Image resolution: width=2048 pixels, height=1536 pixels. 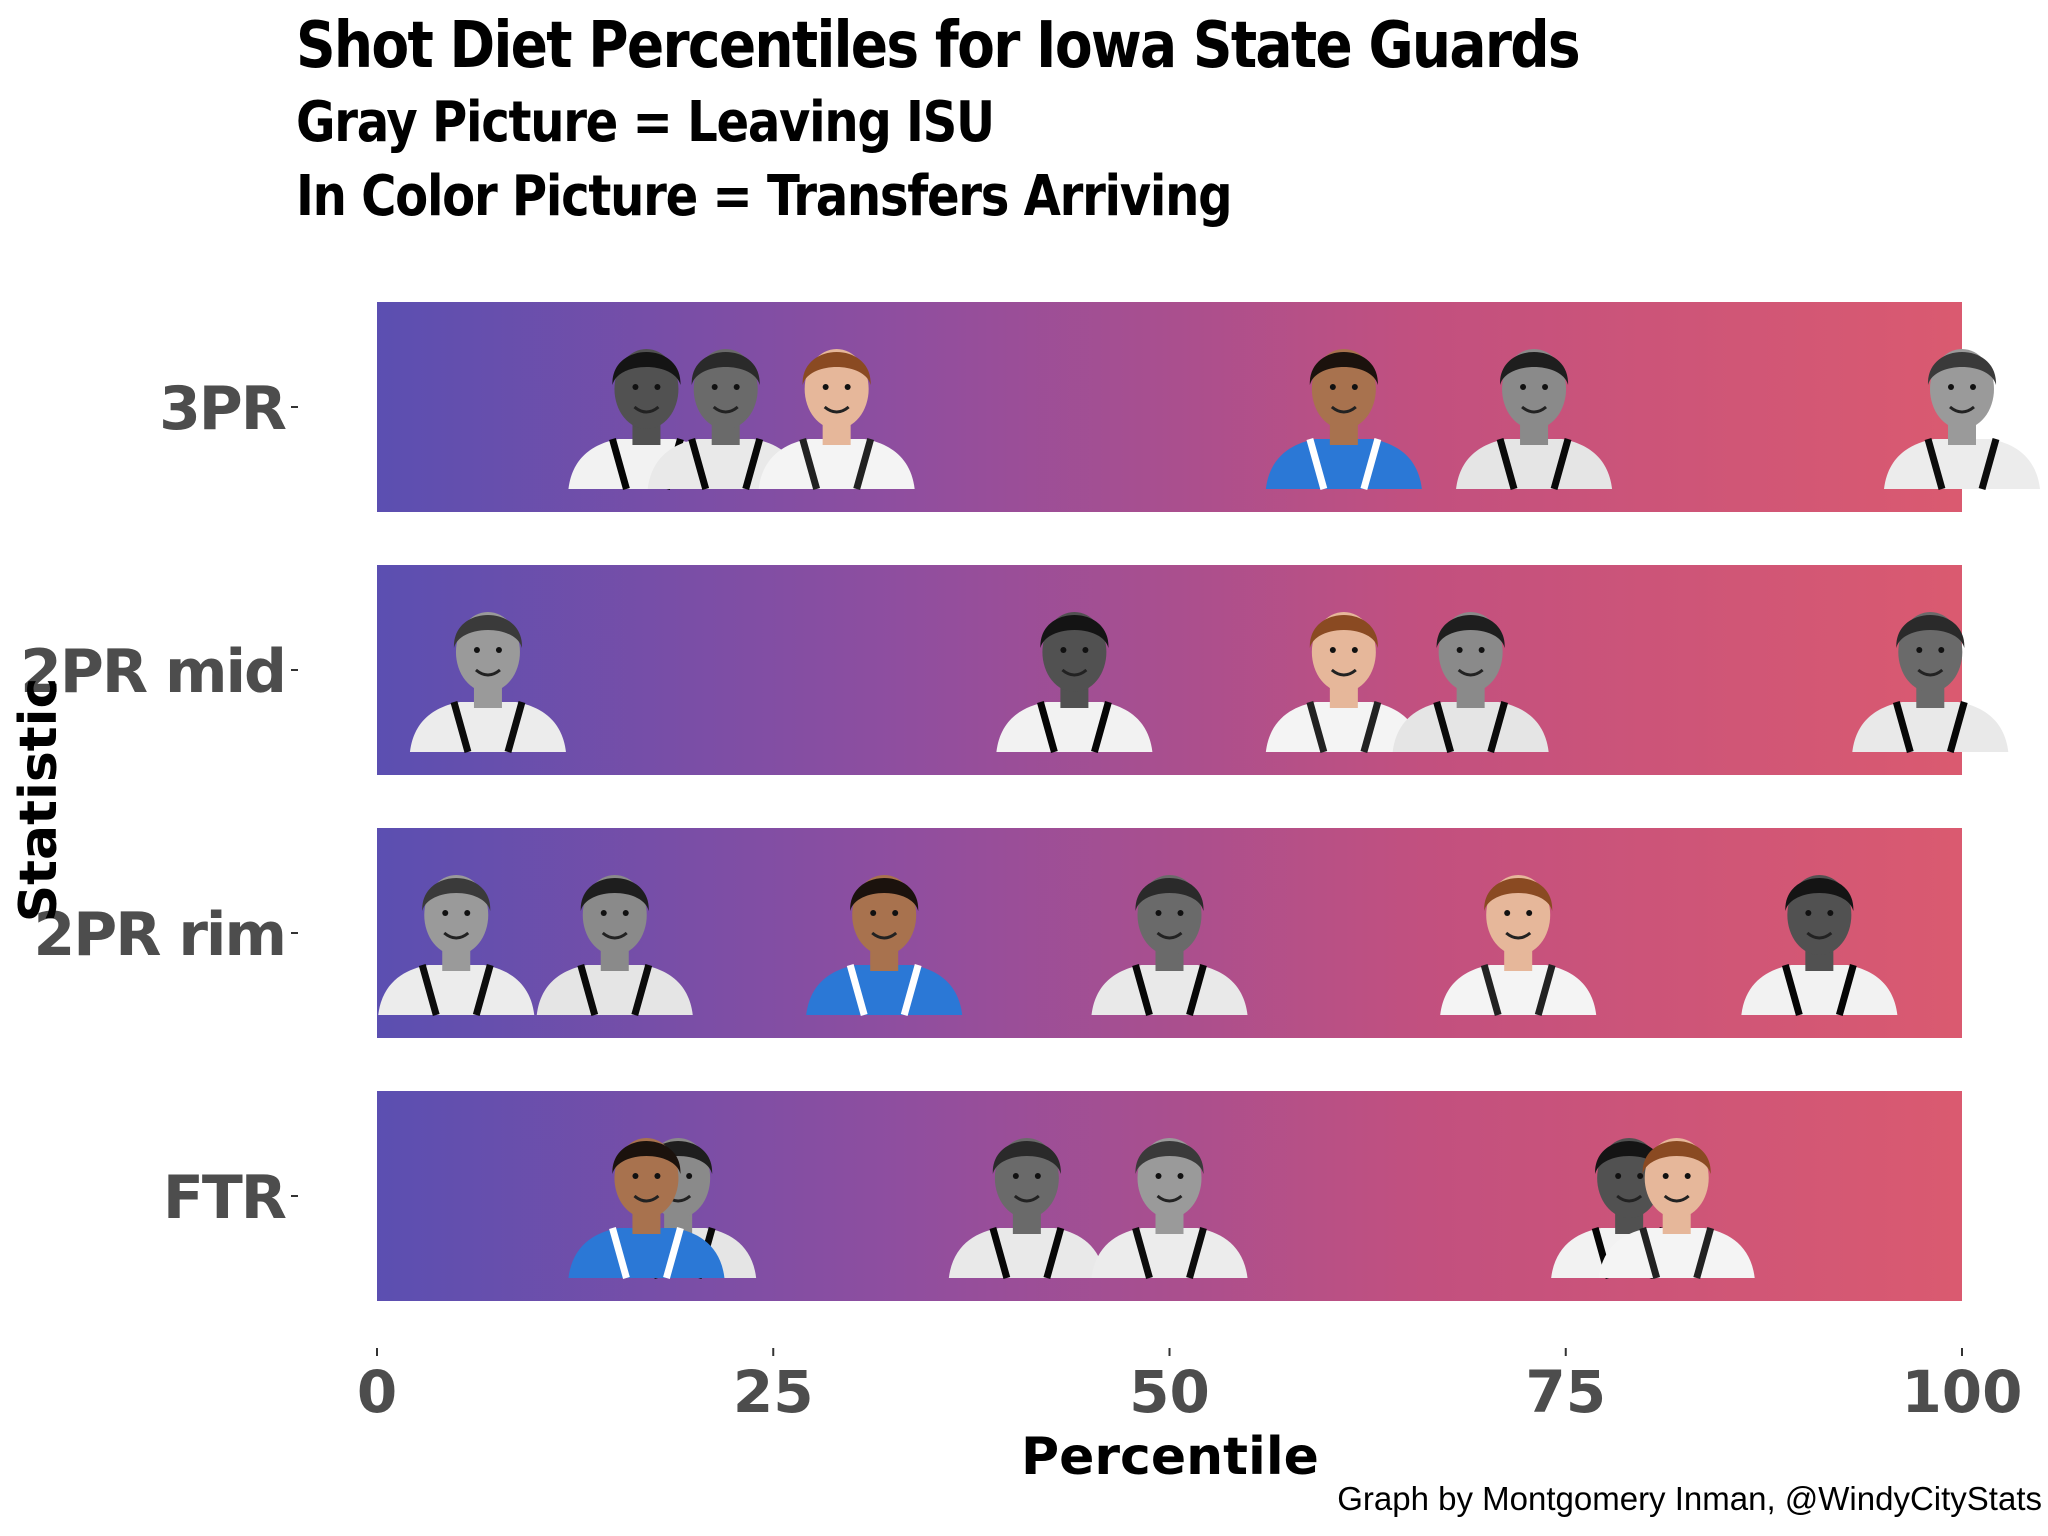 What do you see at coordinates (222, 409) in the screenshot?
I see `y-tick-label: 3PR` at bounding box center [222, 409].